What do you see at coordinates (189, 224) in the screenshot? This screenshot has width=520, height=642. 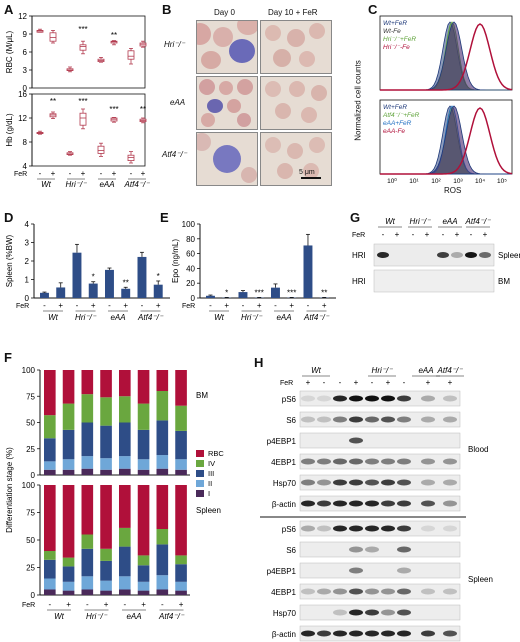 I see `y-tick-label: 100` at bounding box center [189, 224].